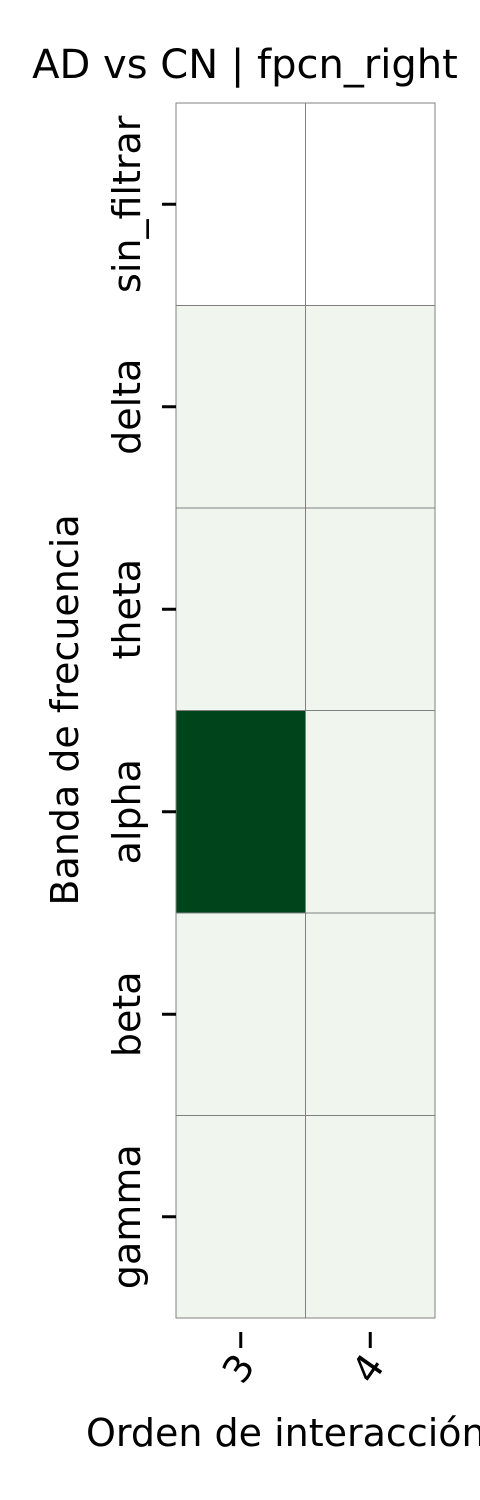  What do you see at coordinates (127, 609) in the screenshot?
I see `y-tick-label-theta: theta` at bounding box center [127, 609].